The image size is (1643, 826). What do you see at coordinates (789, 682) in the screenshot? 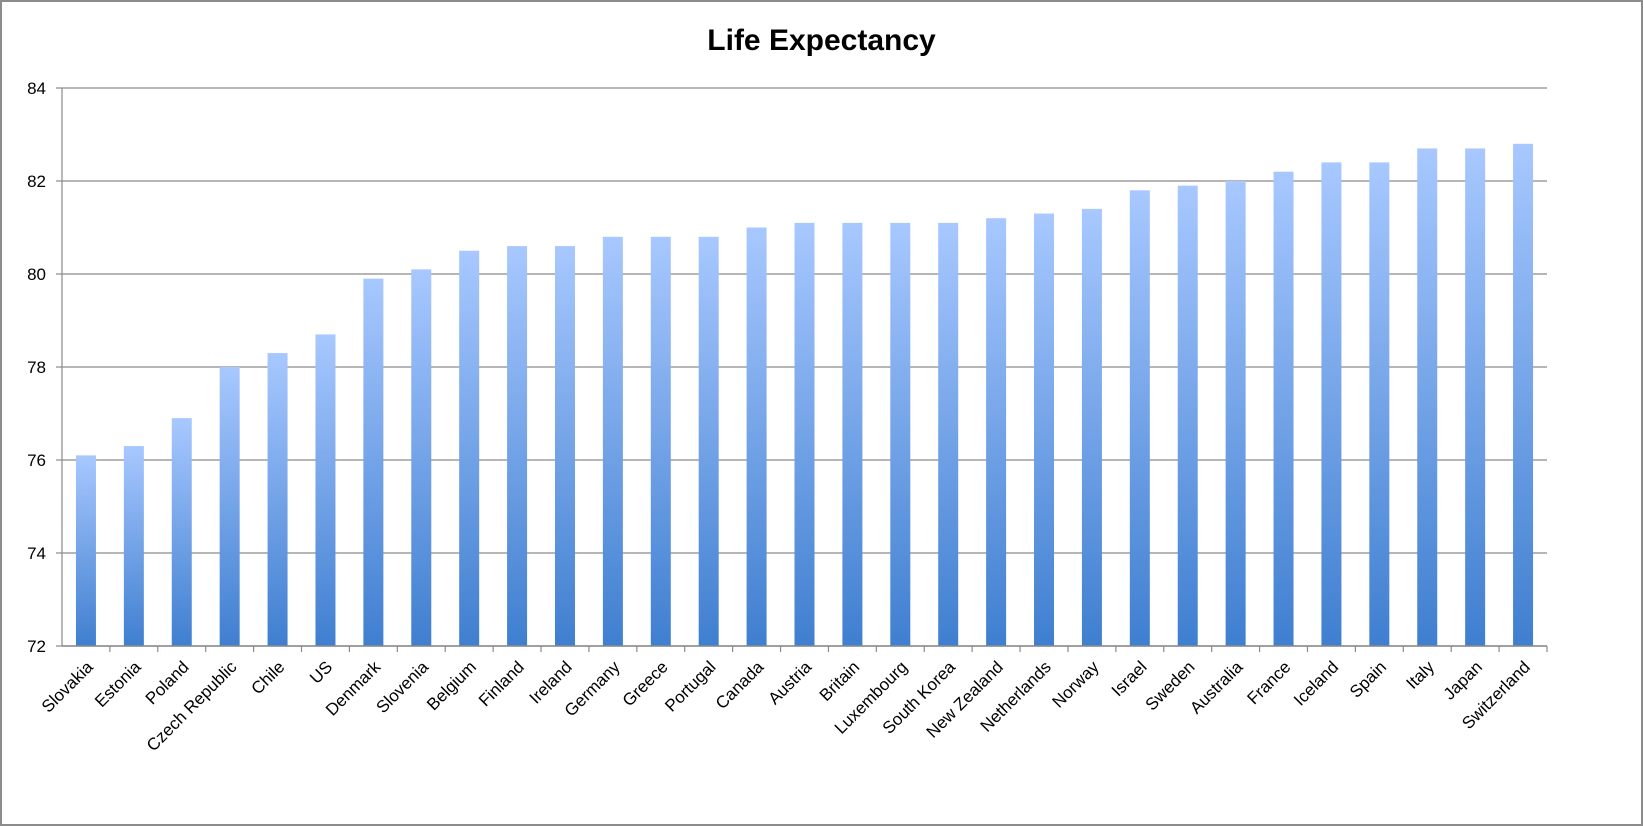
I see `x-category-label: Austria` at bounding box center [789, 682].